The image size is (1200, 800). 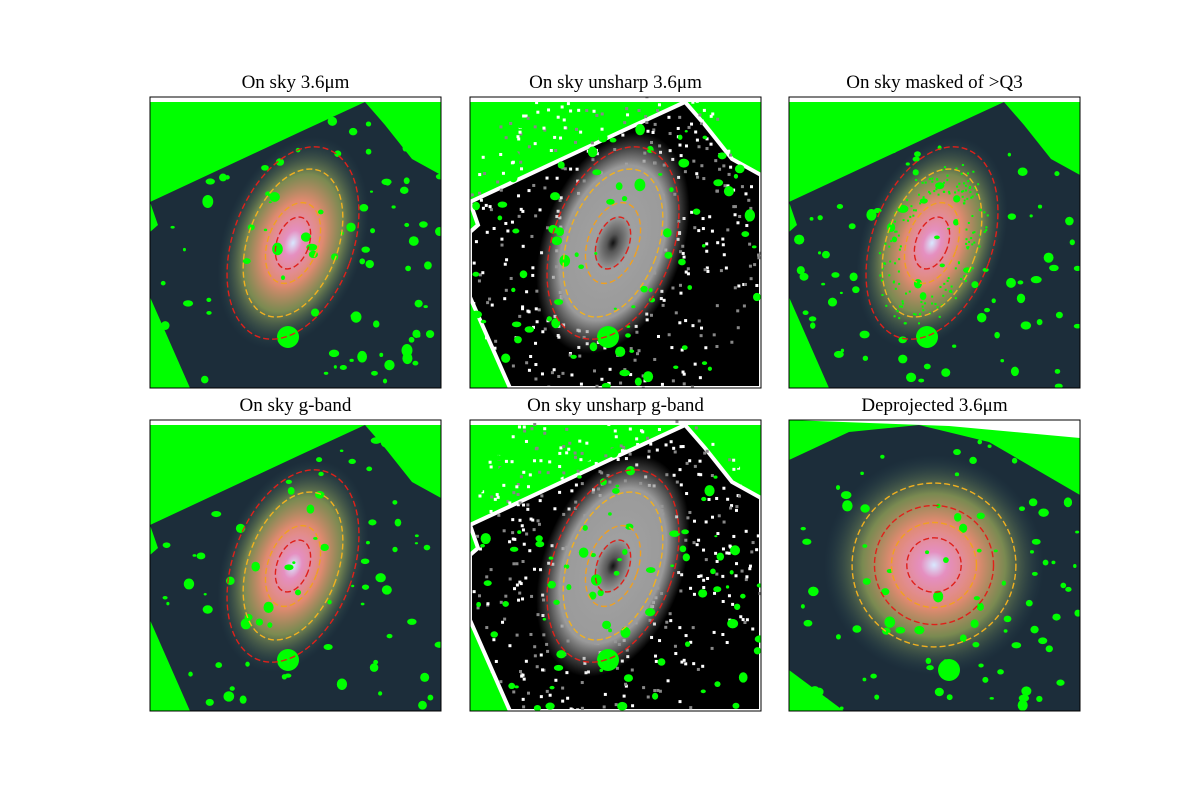 What do you see at coordinates (615, 405) in the screenshot?
I see `panel-title: On sky unsharp g-band` at bounding box center [615, 405].